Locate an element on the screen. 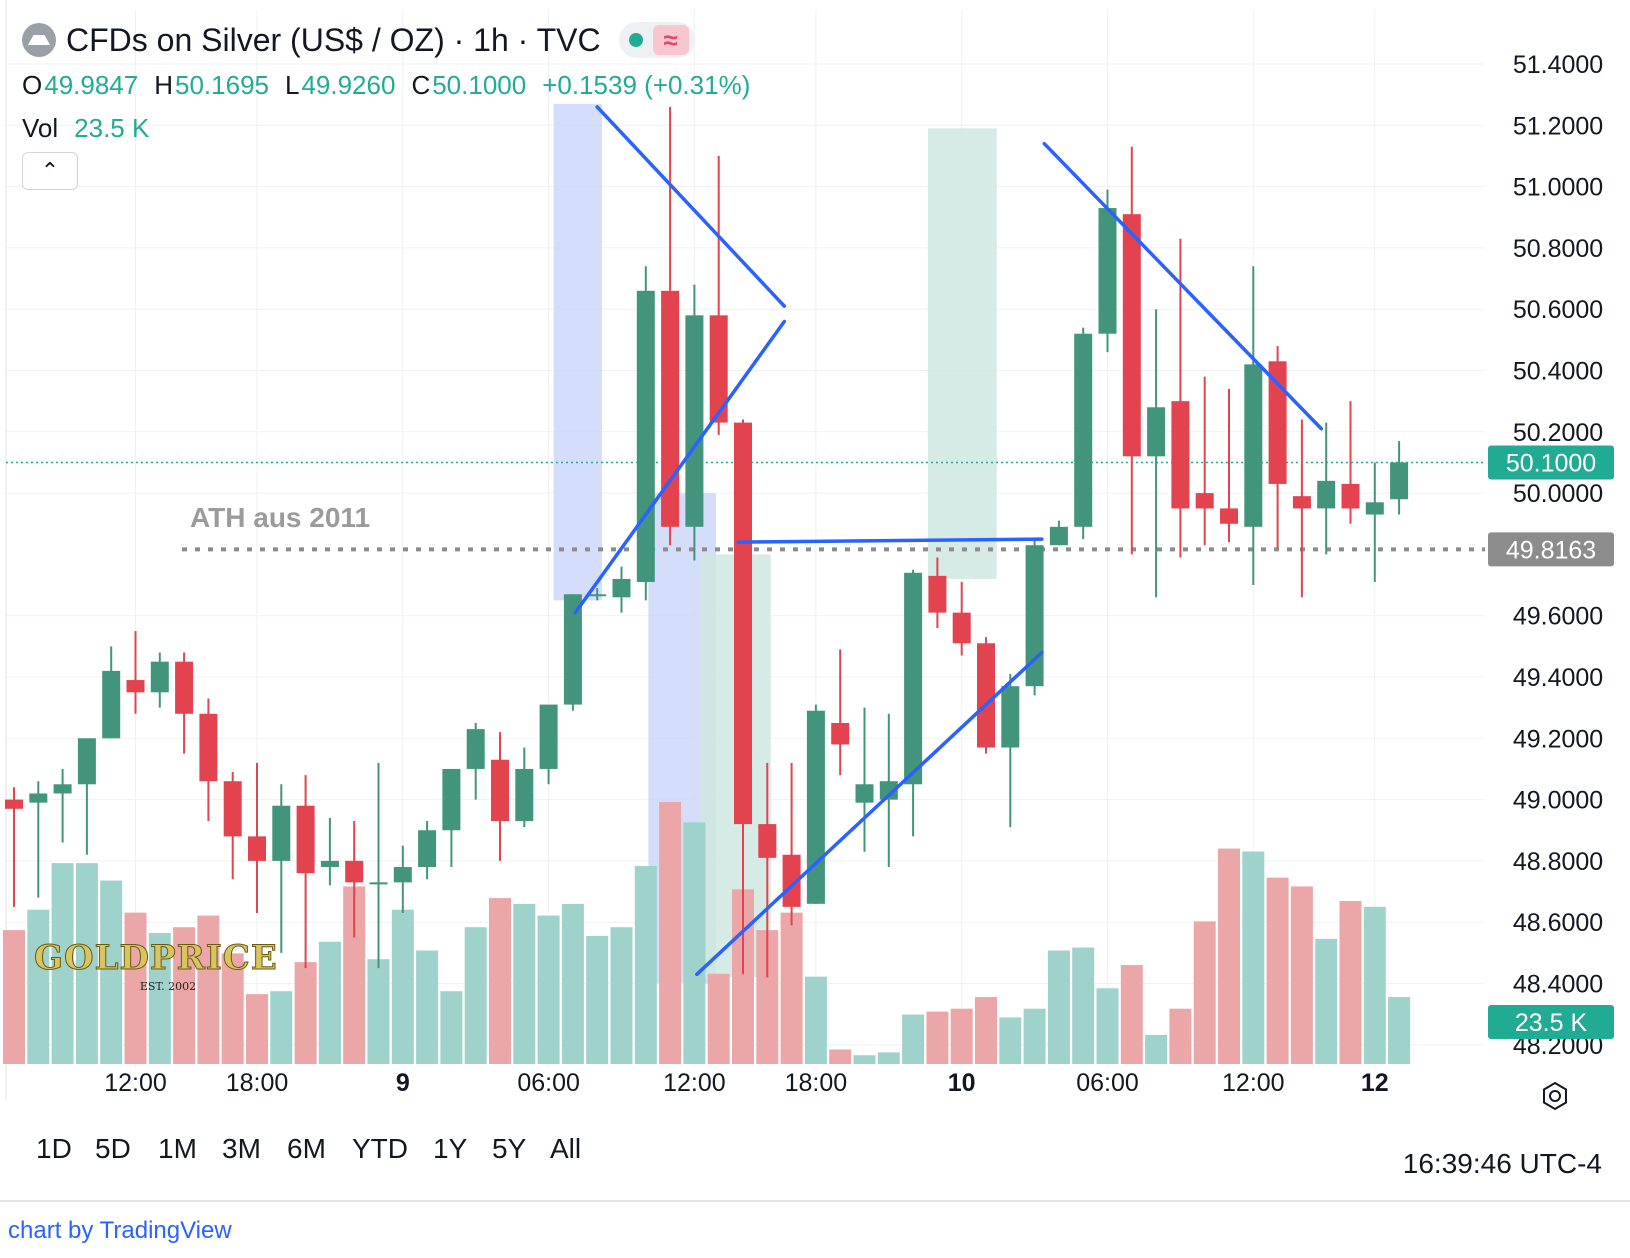 This screenshot has height=1258, width=1630. low-key: L is located at coordinates (292, 84).